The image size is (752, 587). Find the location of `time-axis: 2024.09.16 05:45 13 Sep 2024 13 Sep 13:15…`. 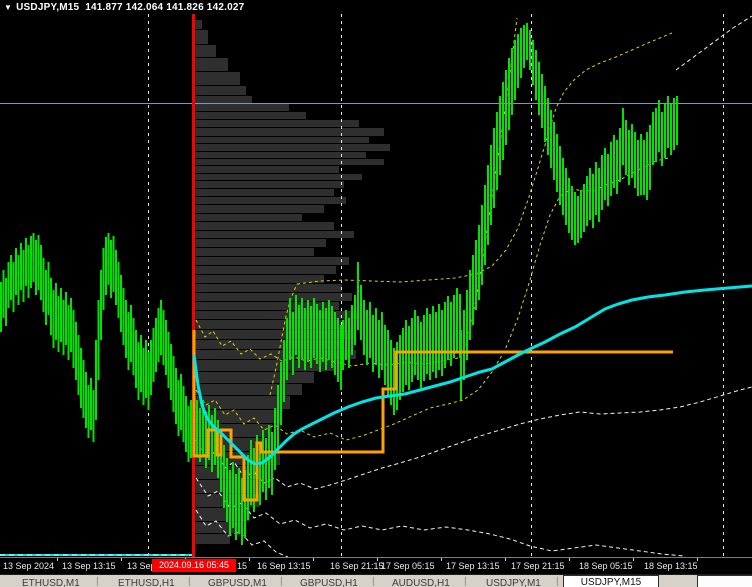

time-axis: 2024.09.16 05:45 13 Sep 2024 13 Sep 13:15… is located at coordinates (376, 565).